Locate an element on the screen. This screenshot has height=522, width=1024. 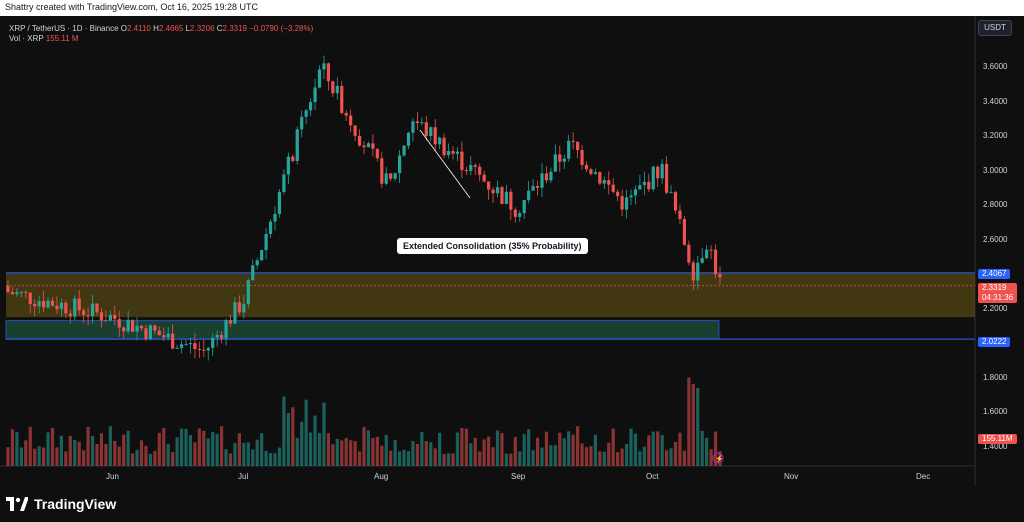
tradingview-logo: TradingView is located at coordinates (61, 504).